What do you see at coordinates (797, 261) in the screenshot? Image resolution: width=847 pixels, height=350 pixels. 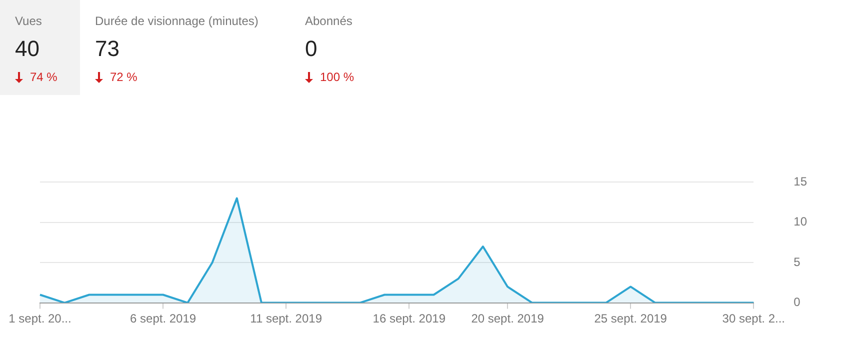 I see `y-tick-label: 5` at bounding box center [797, 261].